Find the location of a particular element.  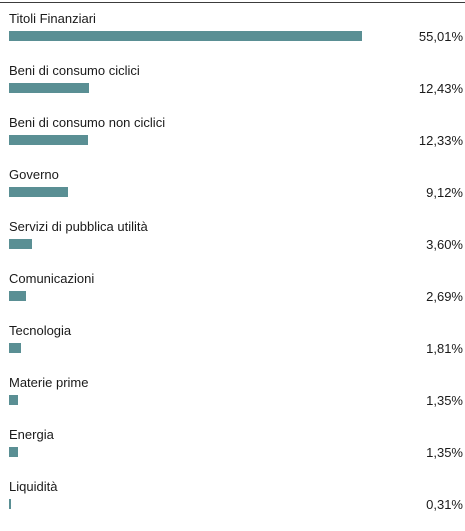

bar-row: Materie prime 1,35% is located at coordinates (232, 401).